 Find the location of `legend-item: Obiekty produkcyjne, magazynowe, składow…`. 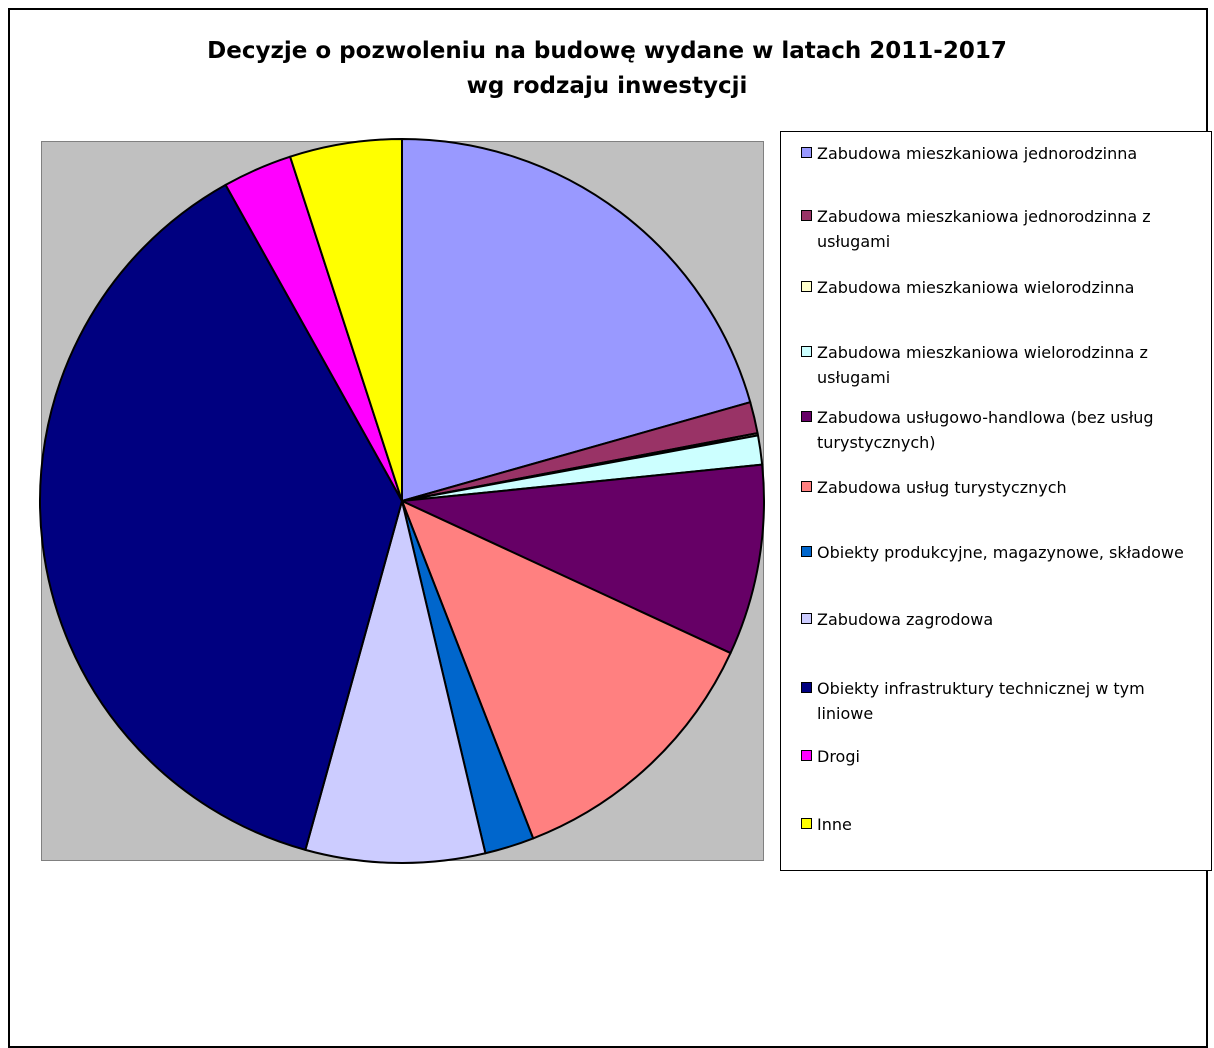

legend-item: Obiekty produkcyjne, magazynowe, składow… is located at coordinates (1001, 552).